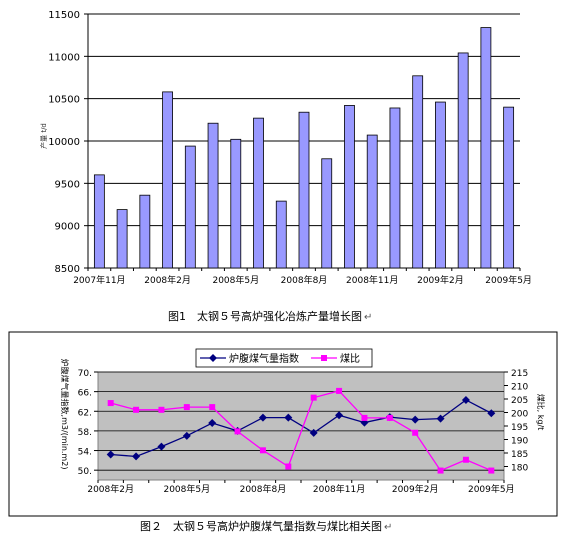  Describe the element at coordinates (519, 401) in the screenshot. I see `y2-tick-label: 205` at that location.